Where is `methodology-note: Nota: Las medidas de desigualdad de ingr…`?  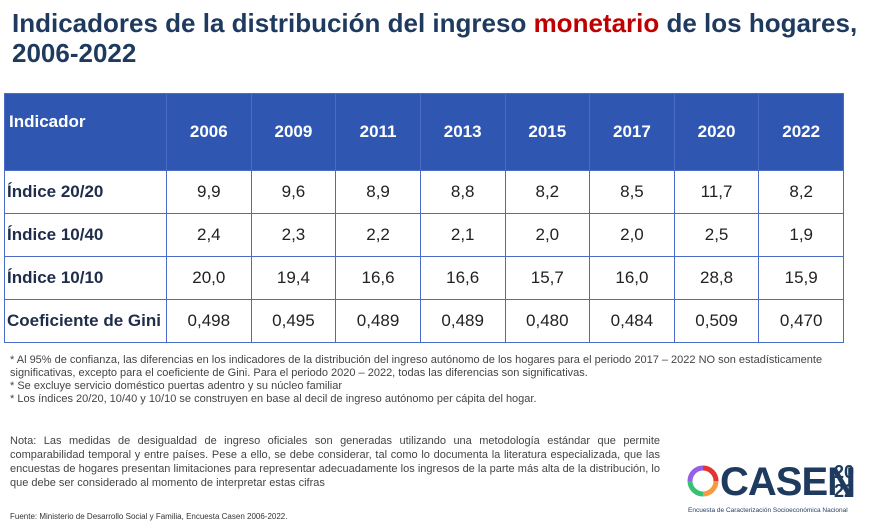
methodology-note: Nota: Las medidas de desigualdad de ingr… is located at coordinates (335, 462).